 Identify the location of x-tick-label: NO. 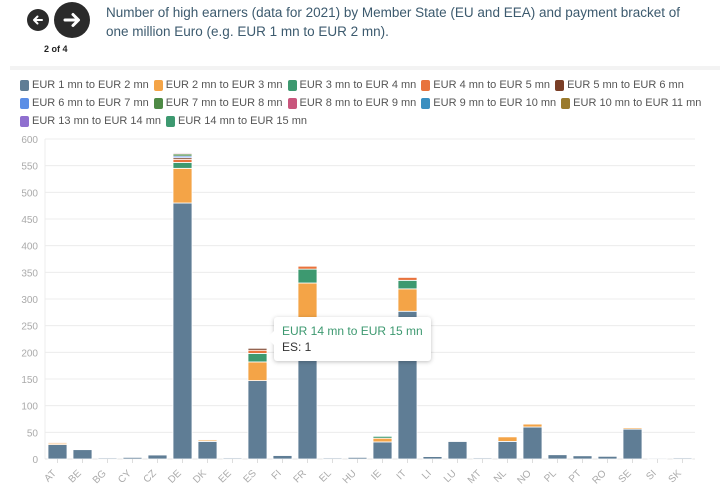
(524, 477).